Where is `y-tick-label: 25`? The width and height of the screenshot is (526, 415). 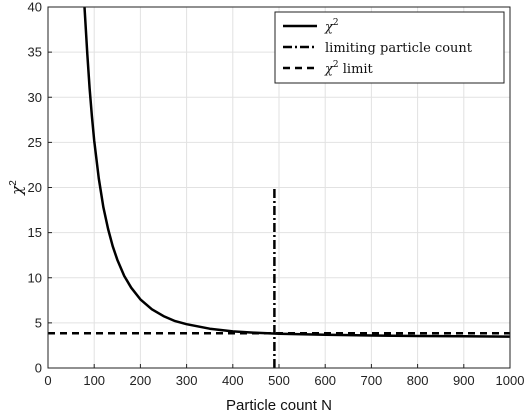 y-tick-label: 25 is located at coordinates (35, 142).